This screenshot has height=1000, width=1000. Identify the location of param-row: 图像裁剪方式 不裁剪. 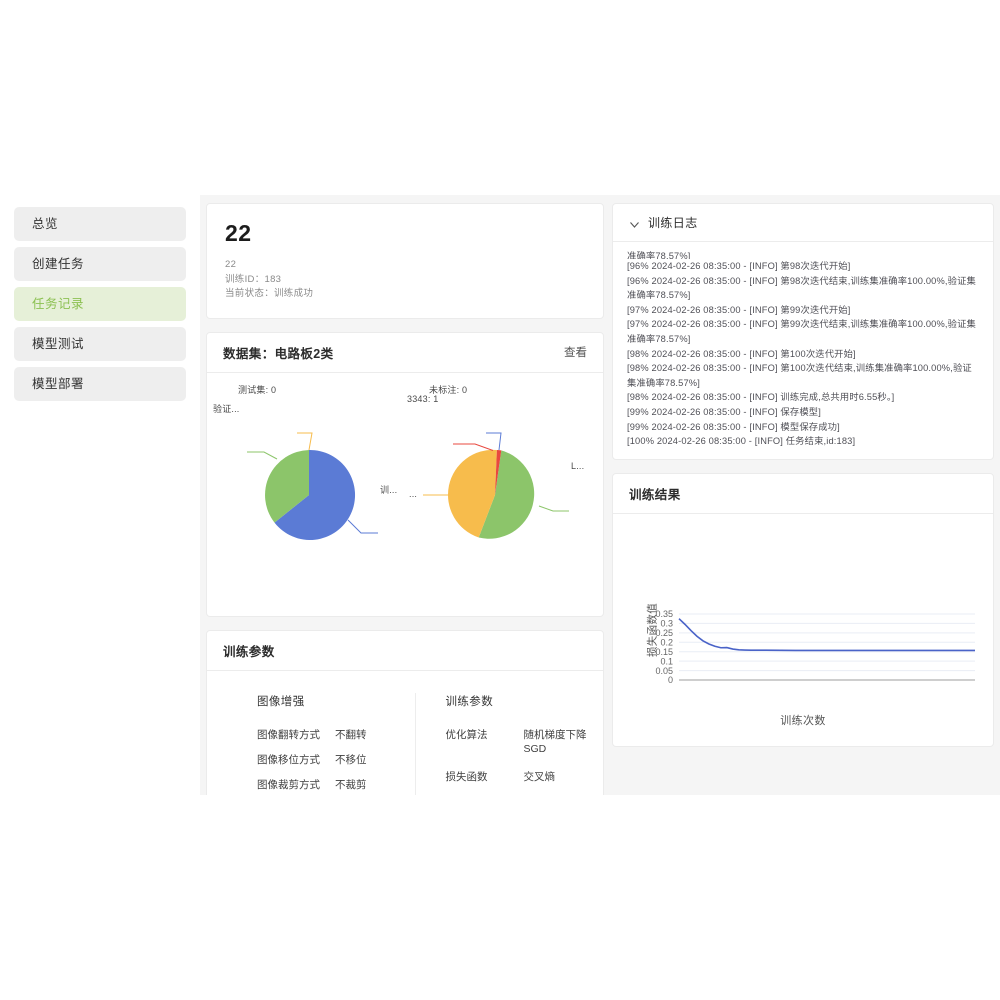
(336, 785).